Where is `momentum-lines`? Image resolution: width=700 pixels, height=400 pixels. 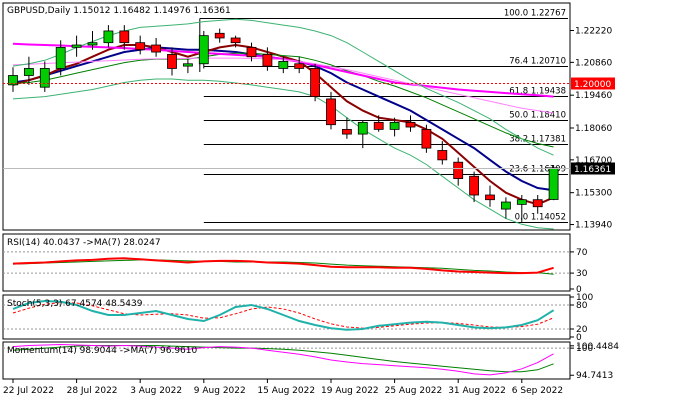 momentum-lines is located at coordinates (286, 359).